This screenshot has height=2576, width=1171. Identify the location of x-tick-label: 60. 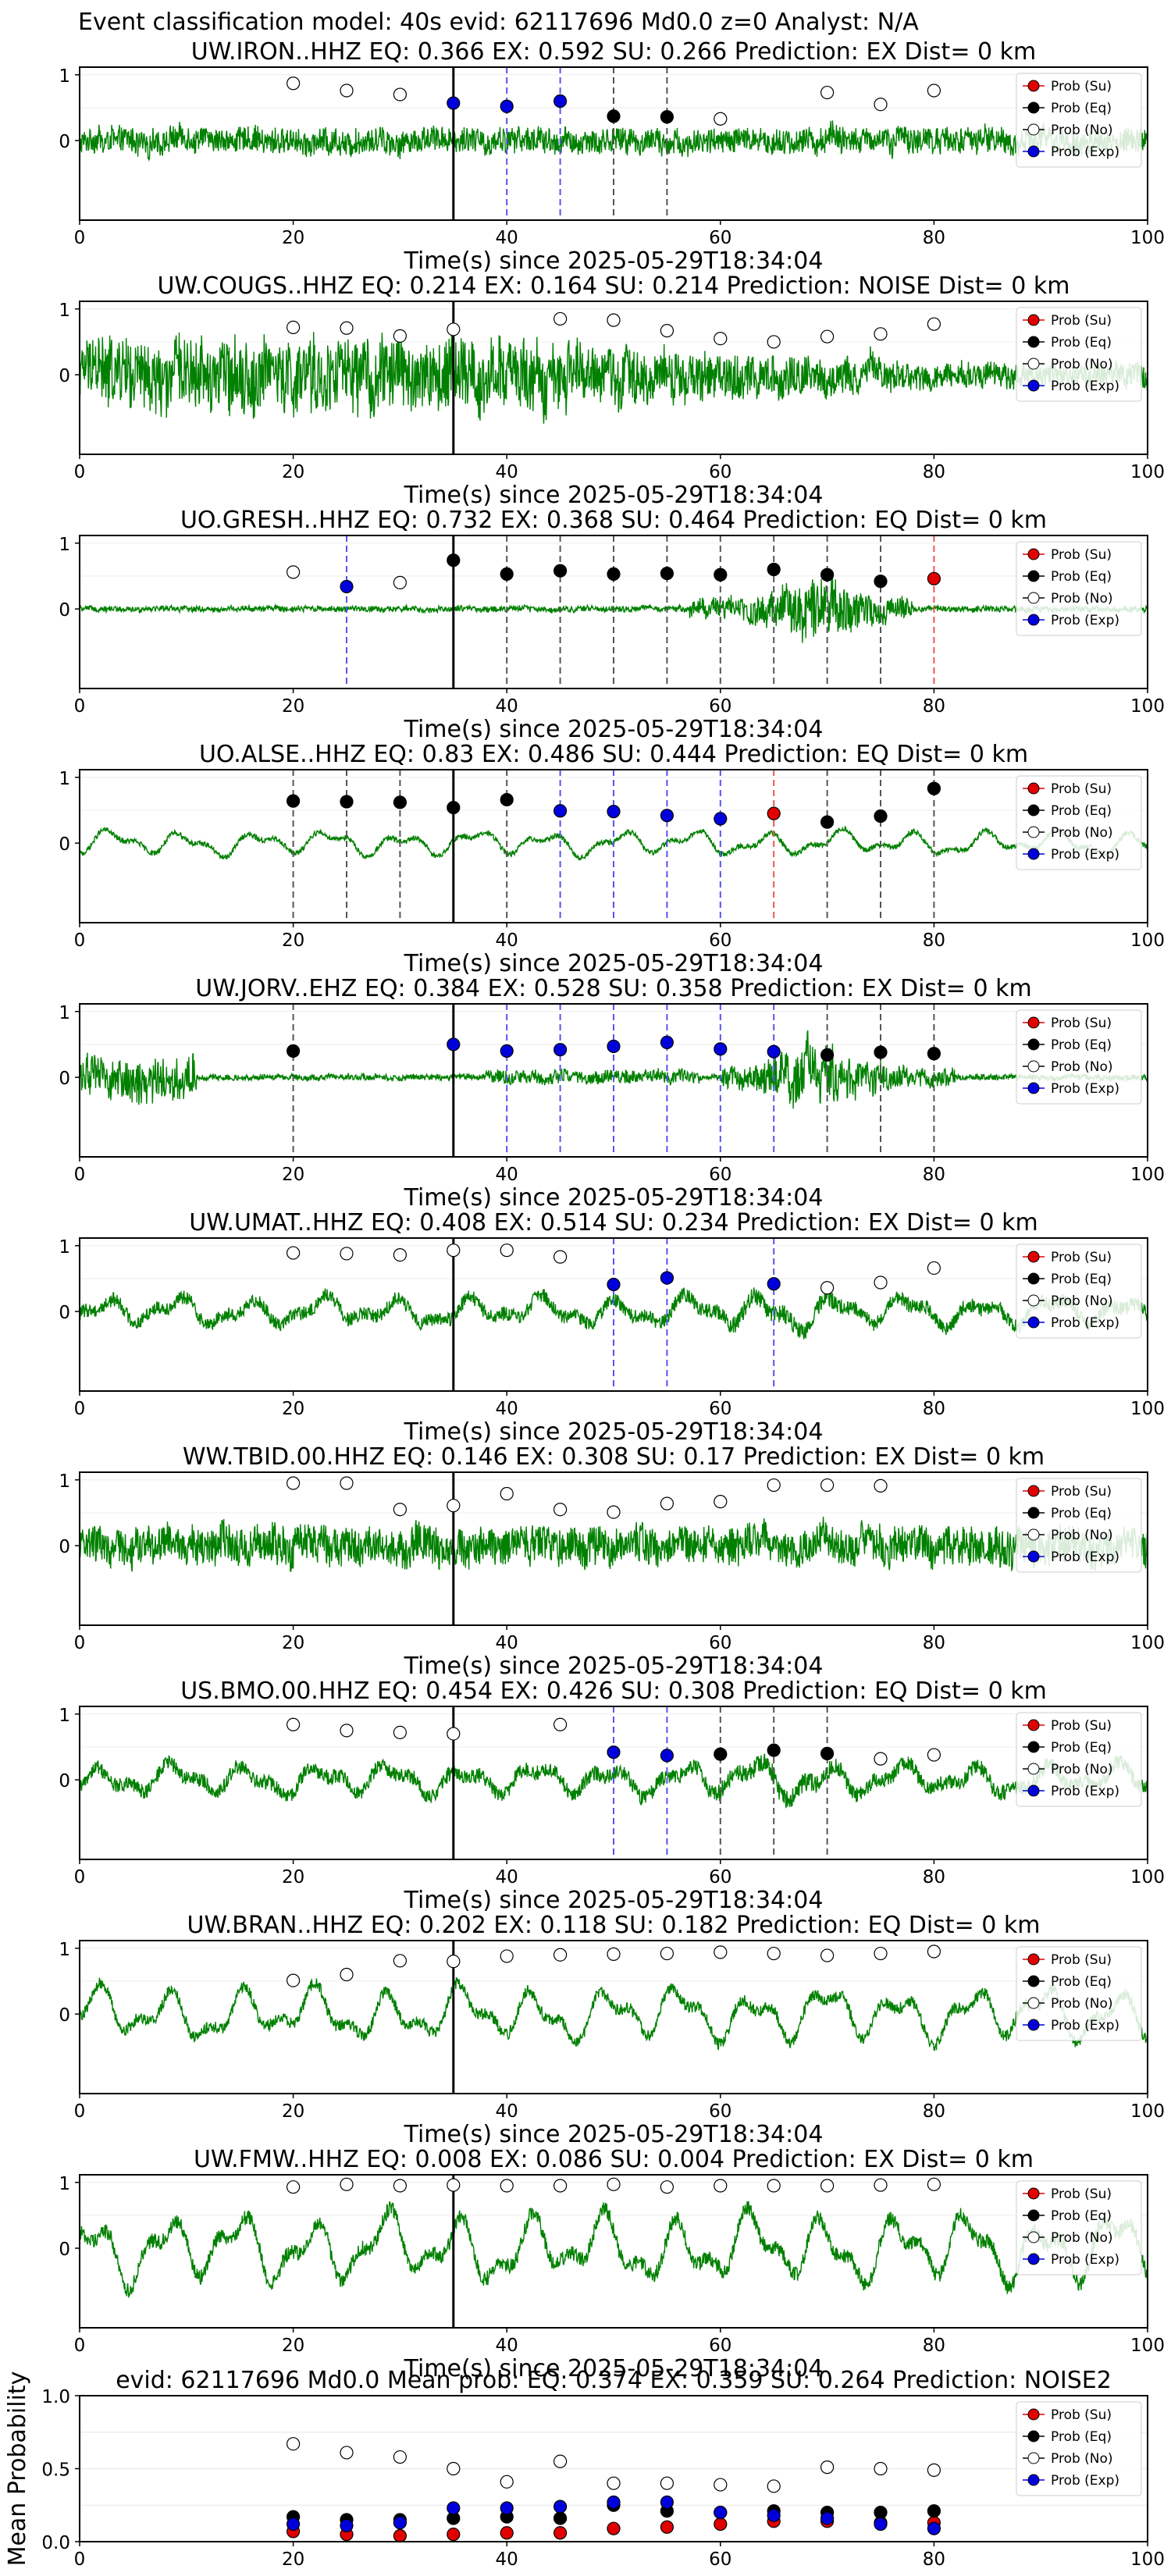
(720, 706).